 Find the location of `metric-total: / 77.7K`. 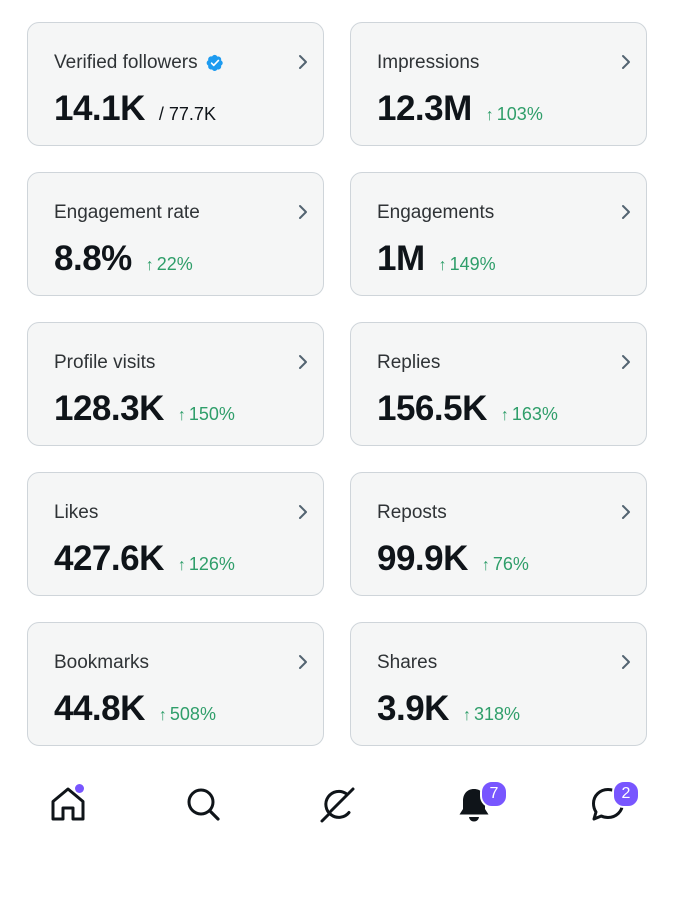

metric-total: / 77.7K is located at coordinates (187, 114).